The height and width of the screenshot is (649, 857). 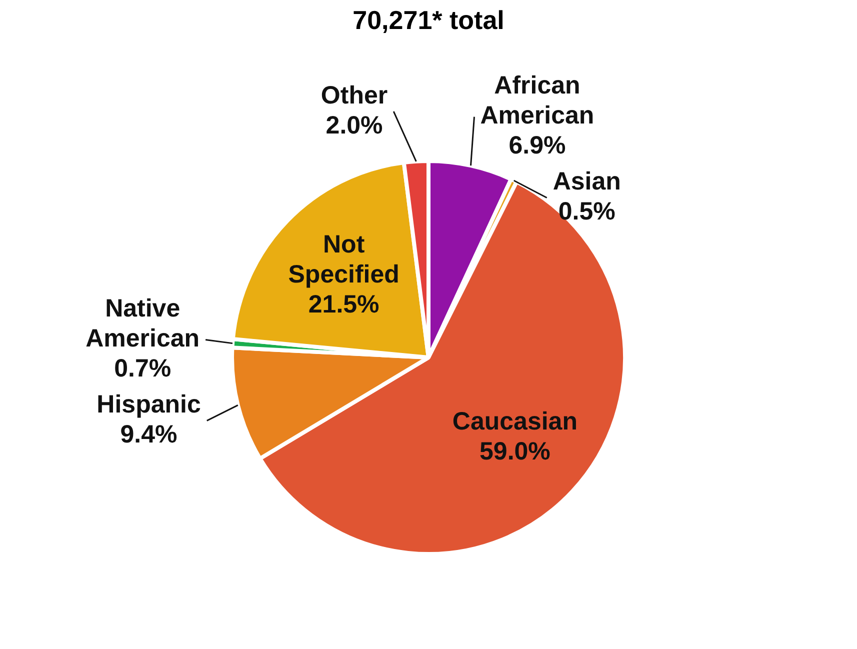 What do you see at coordinates (149, 434) in the screenshot?
I see `data-label: 9.4%` at bounding box center [149, 434].